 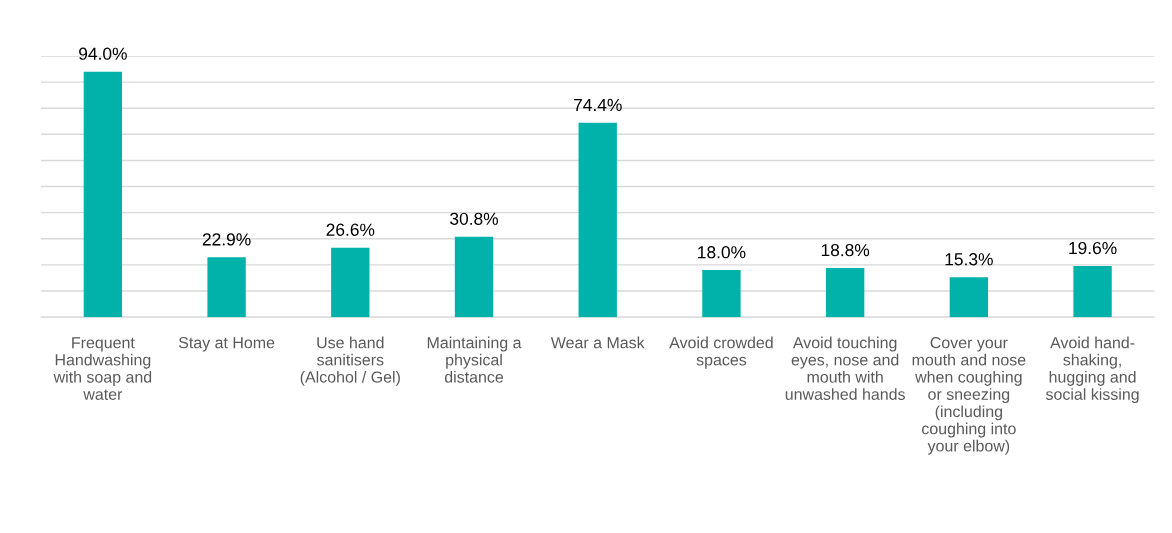 What do you see at coordinates (226, 344) in the screenshot?
I see `x-tick-label: Stay at Home` at bounding box center [226, 344].